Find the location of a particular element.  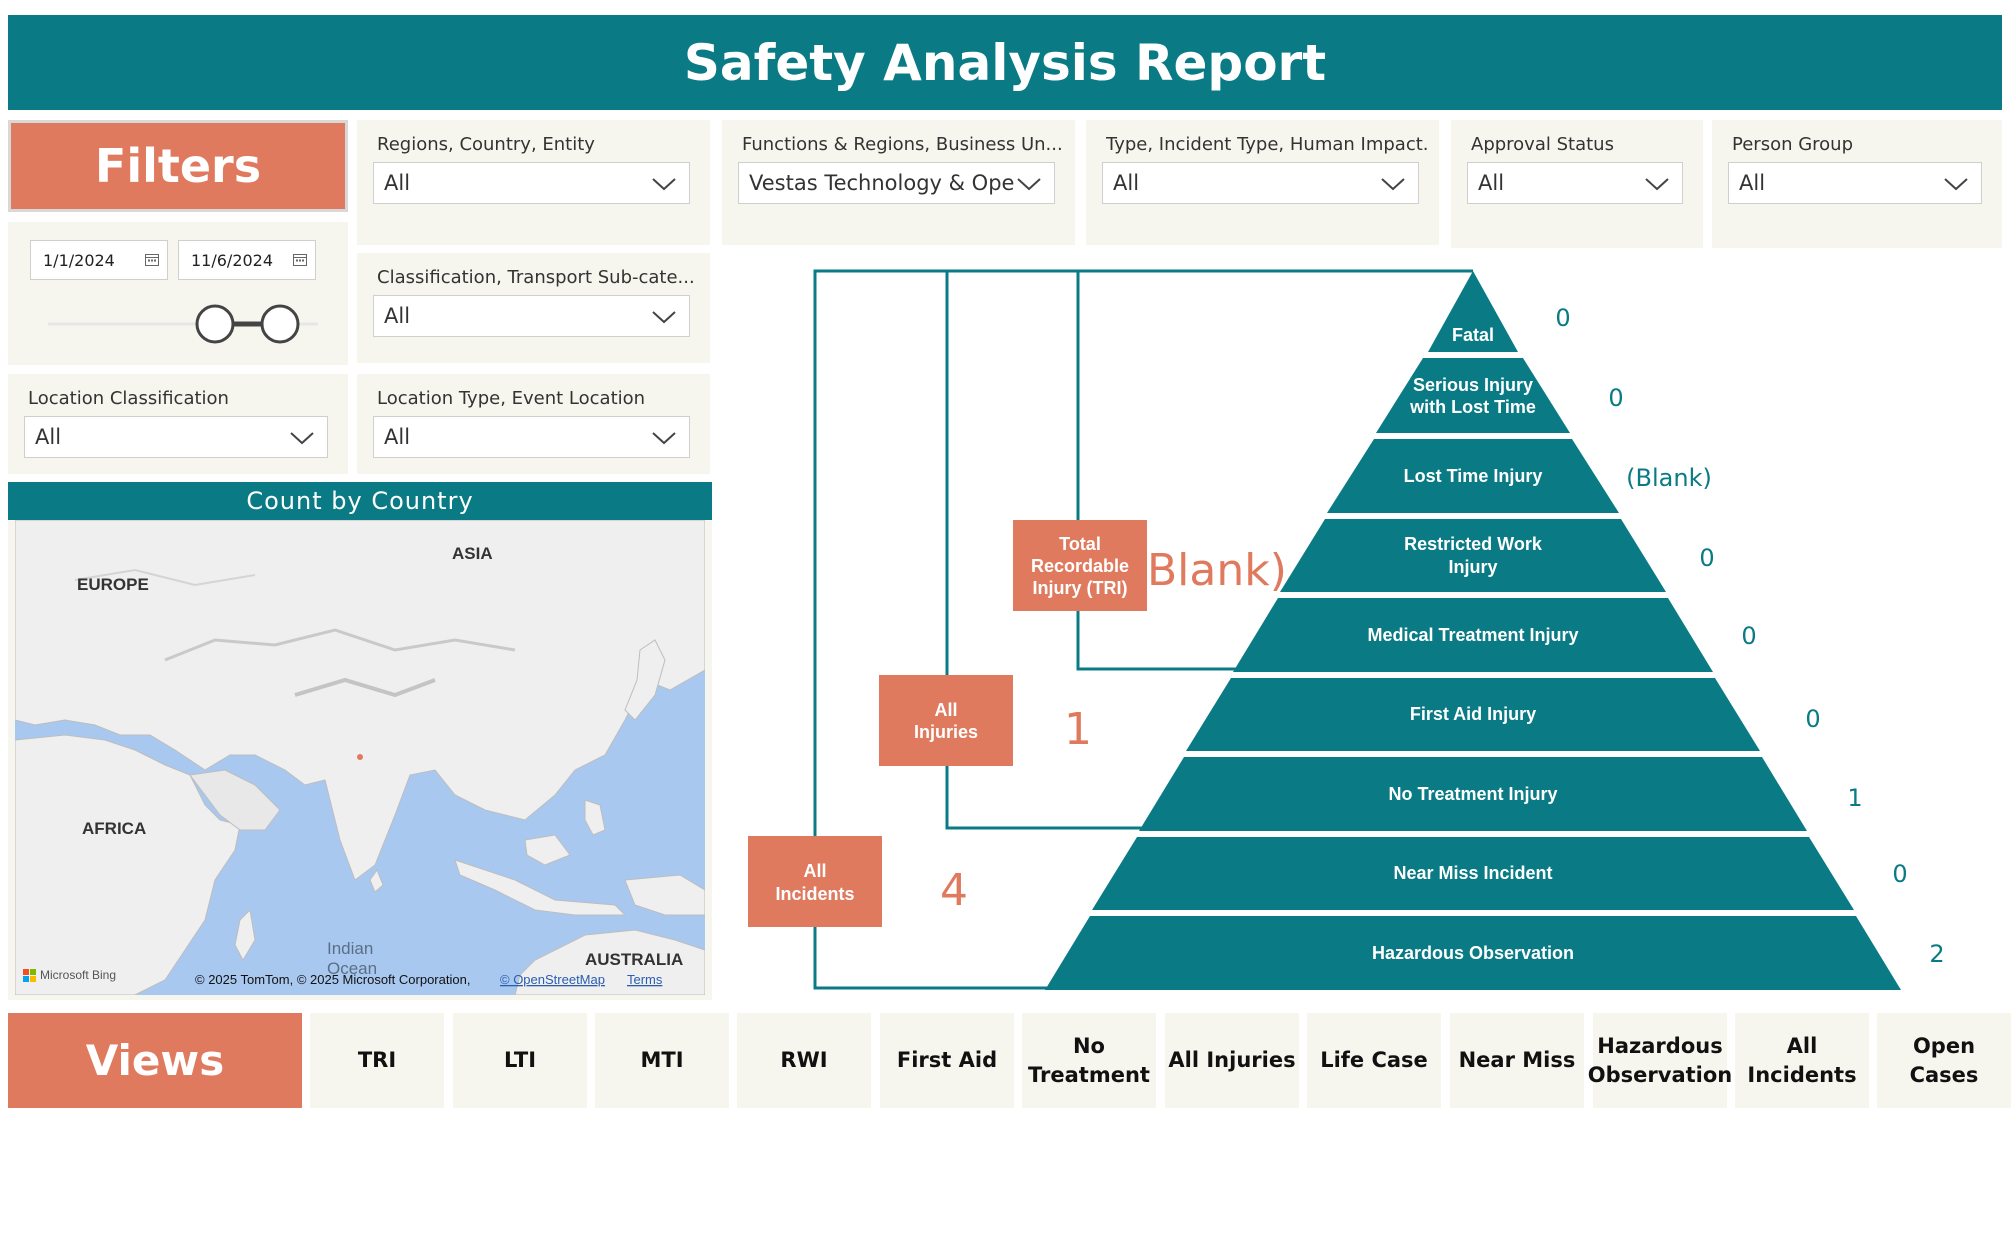

view-button-no-treatment: No Treatment is located at coordinates (1089, 1060).